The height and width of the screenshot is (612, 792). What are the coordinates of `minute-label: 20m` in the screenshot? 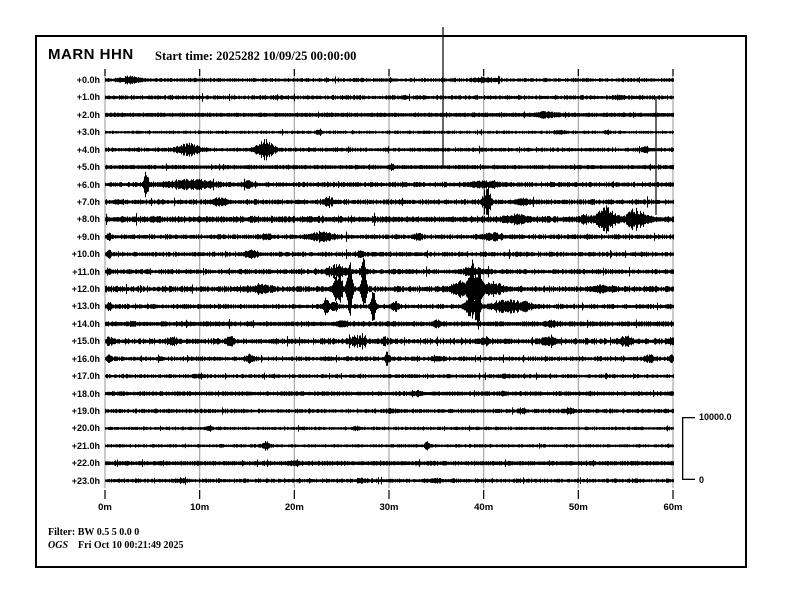 It's located at (294, 507).